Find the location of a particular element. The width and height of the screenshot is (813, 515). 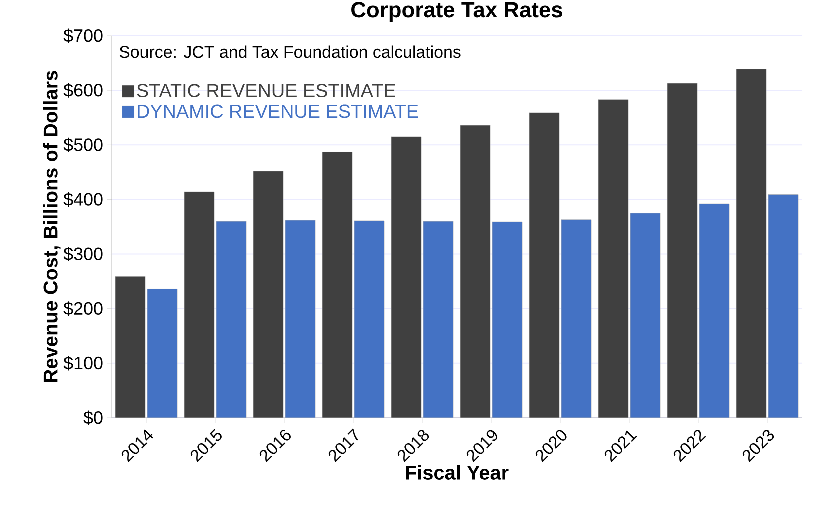

chart-title: Corporate Tax Rates is located at coordinates (457, 12).